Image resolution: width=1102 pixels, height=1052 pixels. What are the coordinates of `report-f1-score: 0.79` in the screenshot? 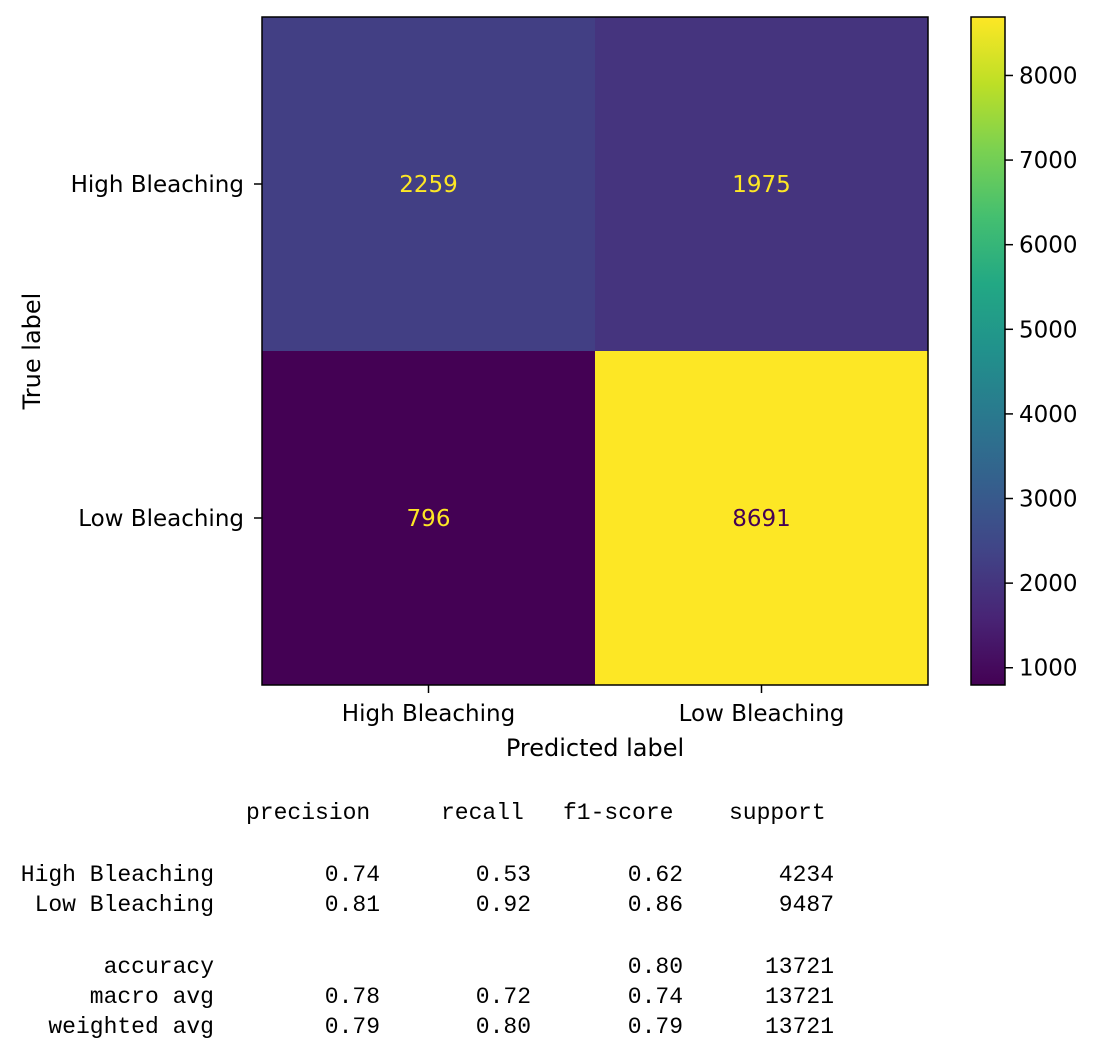 It's located at (655, 1027).